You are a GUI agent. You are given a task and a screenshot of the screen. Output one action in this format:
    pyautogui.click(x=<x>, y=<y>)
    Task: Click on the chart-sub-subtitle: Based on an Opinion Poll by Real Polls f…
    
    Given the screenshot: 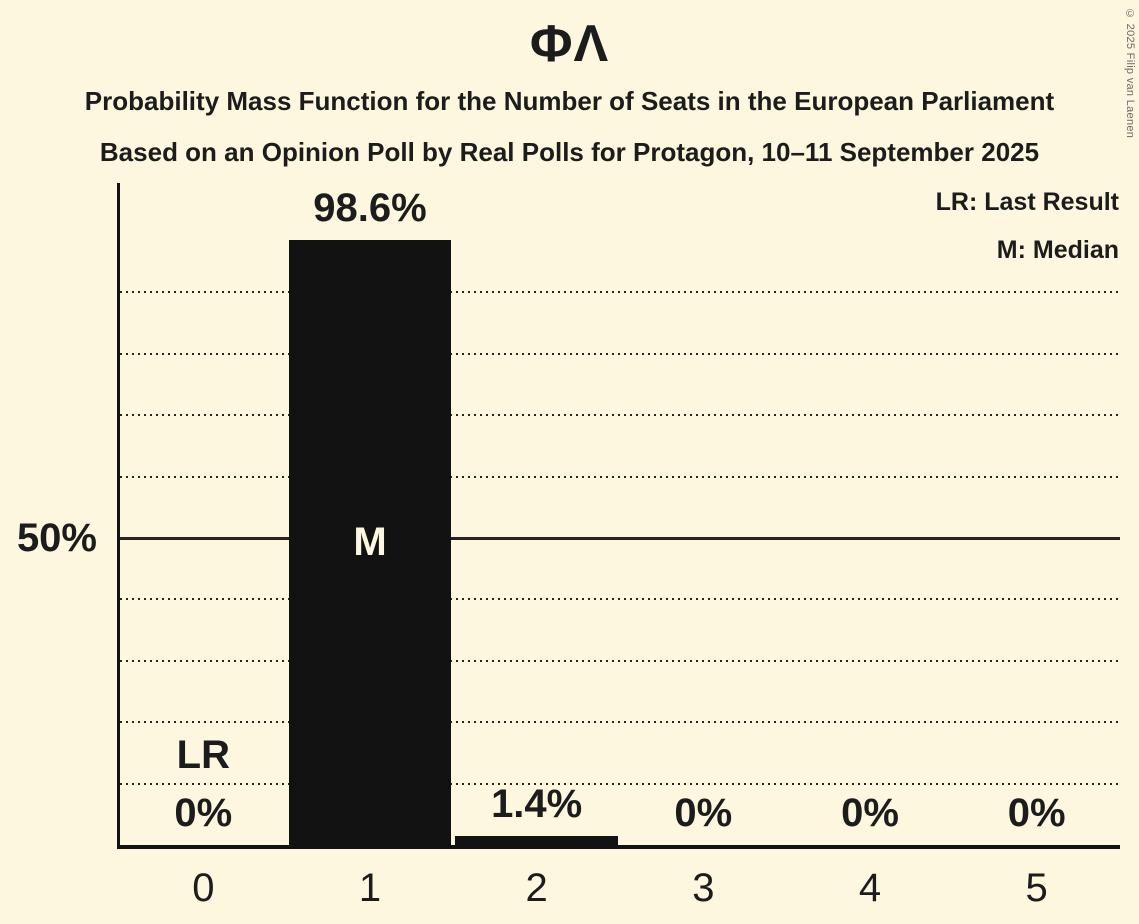 What is the action you would take?
    pyautogui.click(x=569, y=152)
    